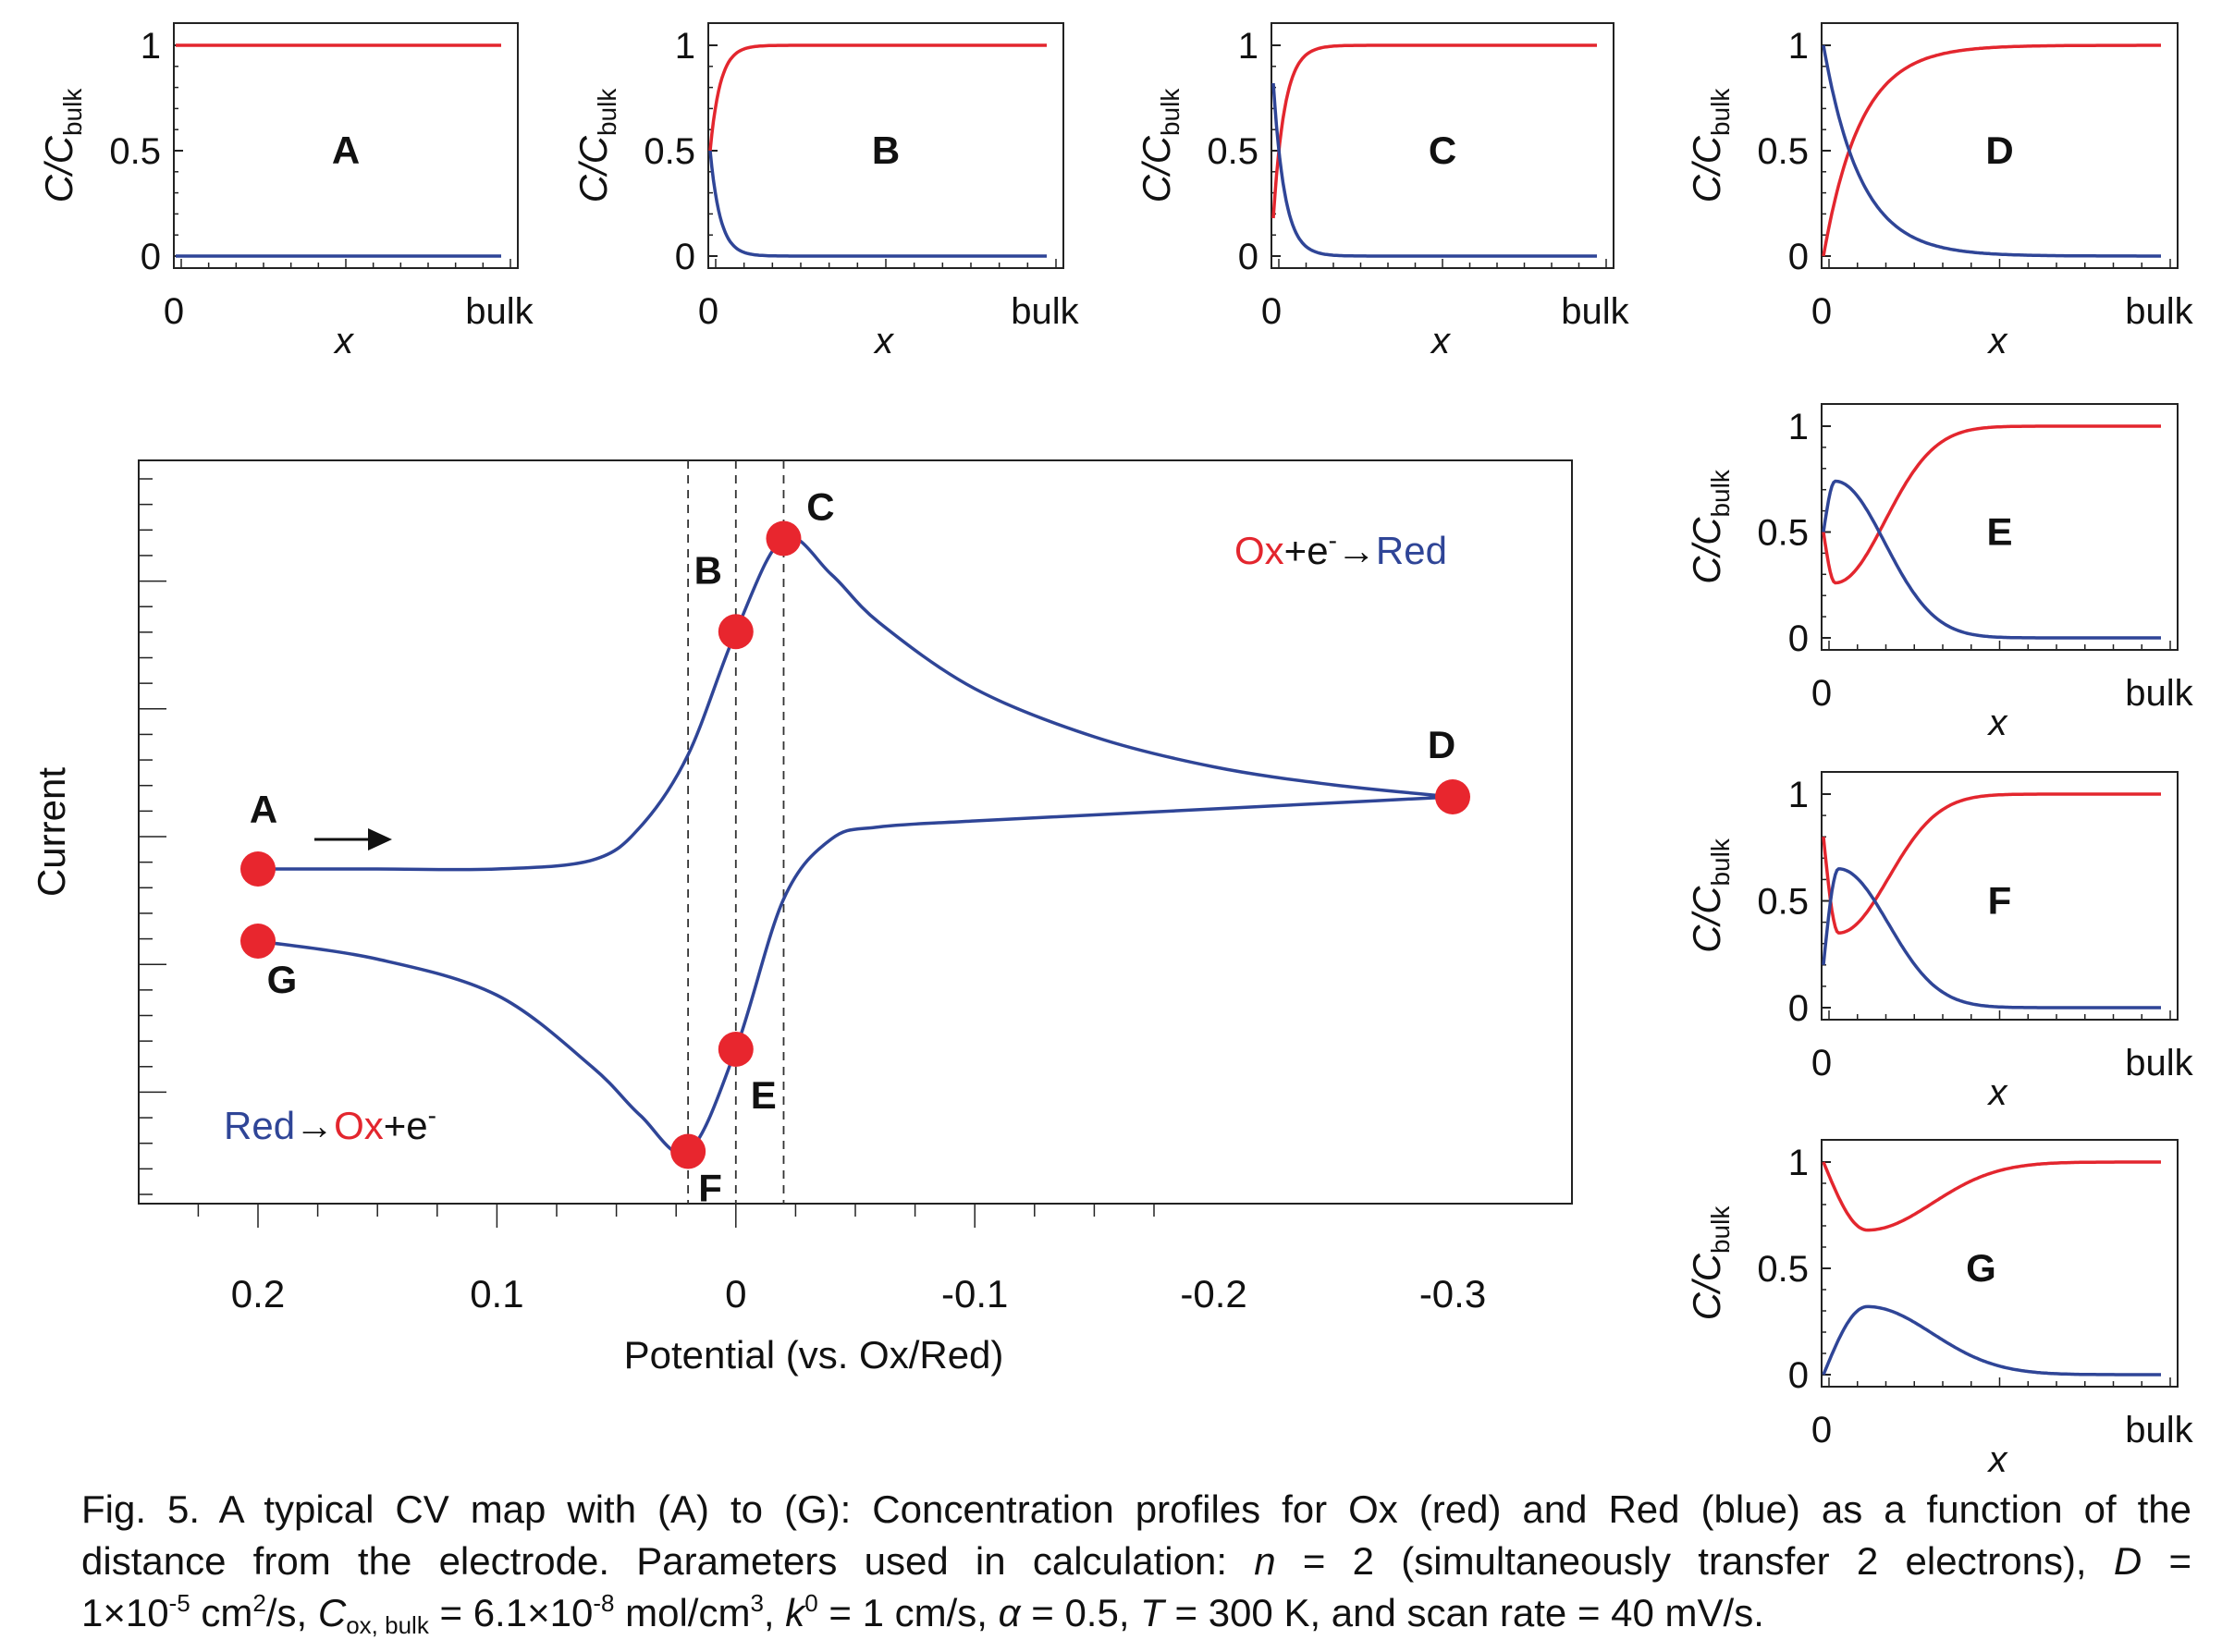  I want to click on profile-panel-b: 0 0.5 1 0 bulk x C/Cbulk B, so click(826, 191).